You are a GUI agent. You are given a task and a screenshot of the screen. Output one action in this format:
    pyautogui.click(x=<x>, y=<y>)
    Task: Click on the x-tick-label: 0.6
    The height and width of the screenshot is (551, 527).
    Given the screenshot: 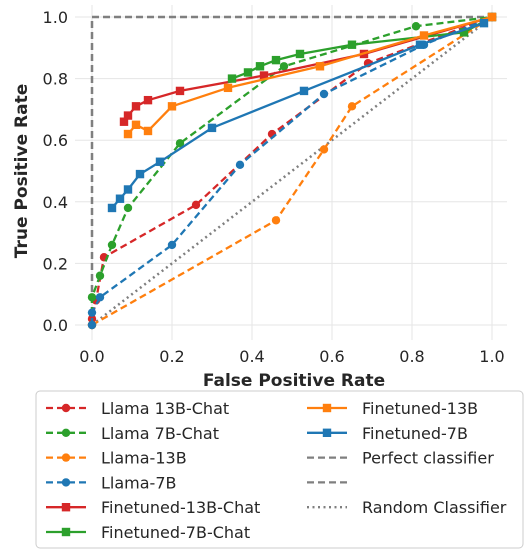 What is the action you would take?
    pyautogui.click(x=331, y=356)
    